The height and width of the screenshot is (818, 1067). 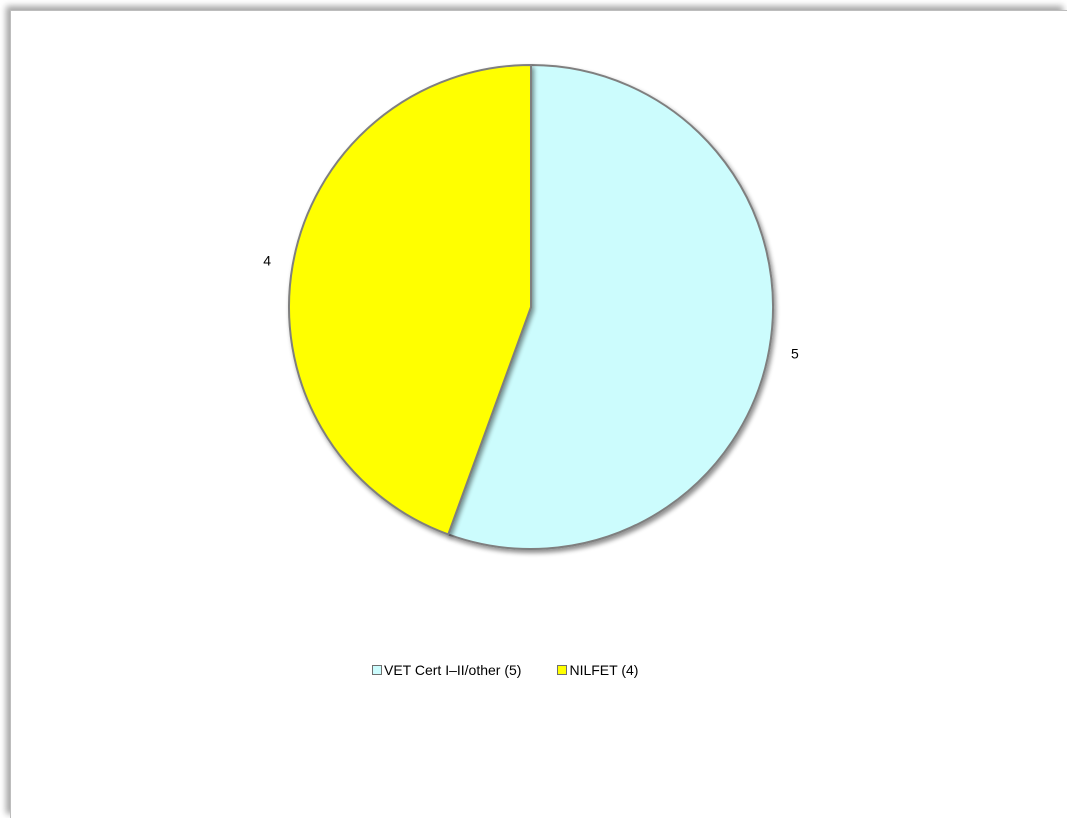 I want to click on legend-item-vet: VET Cert I–II/other (5), so click(x=446, y=670).